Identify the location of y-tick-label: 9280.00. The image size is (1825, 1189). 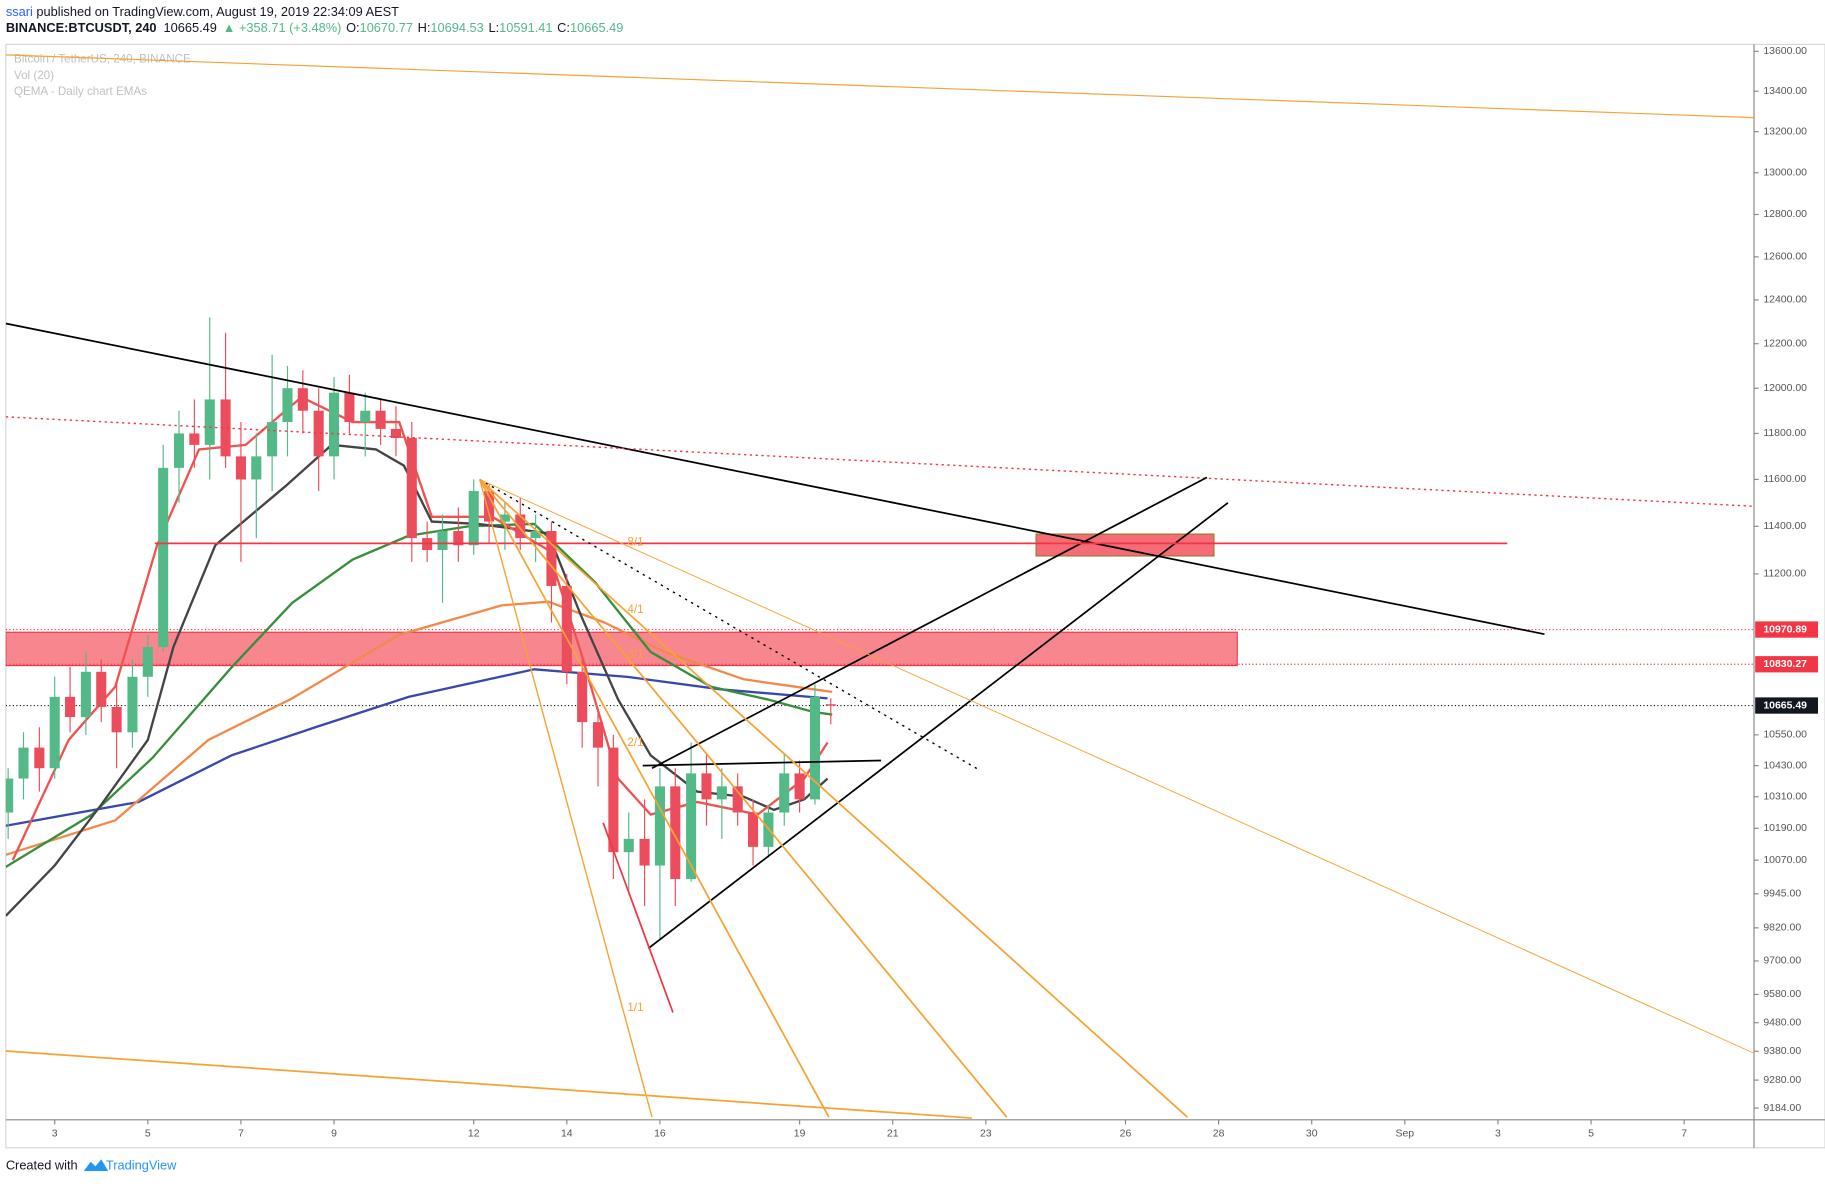
(1782, 1080).